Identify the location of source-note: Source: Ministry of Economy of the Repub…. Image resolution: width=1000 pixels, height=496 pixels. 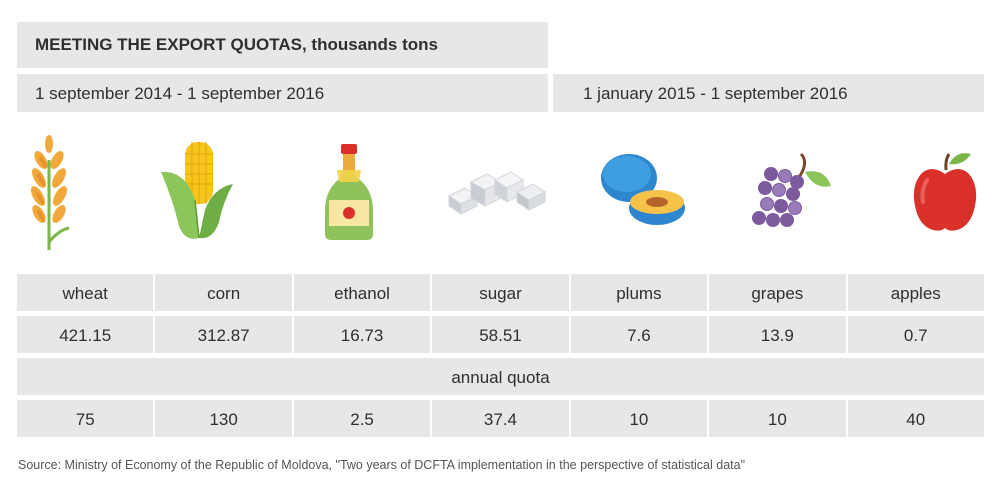
(382, 465).